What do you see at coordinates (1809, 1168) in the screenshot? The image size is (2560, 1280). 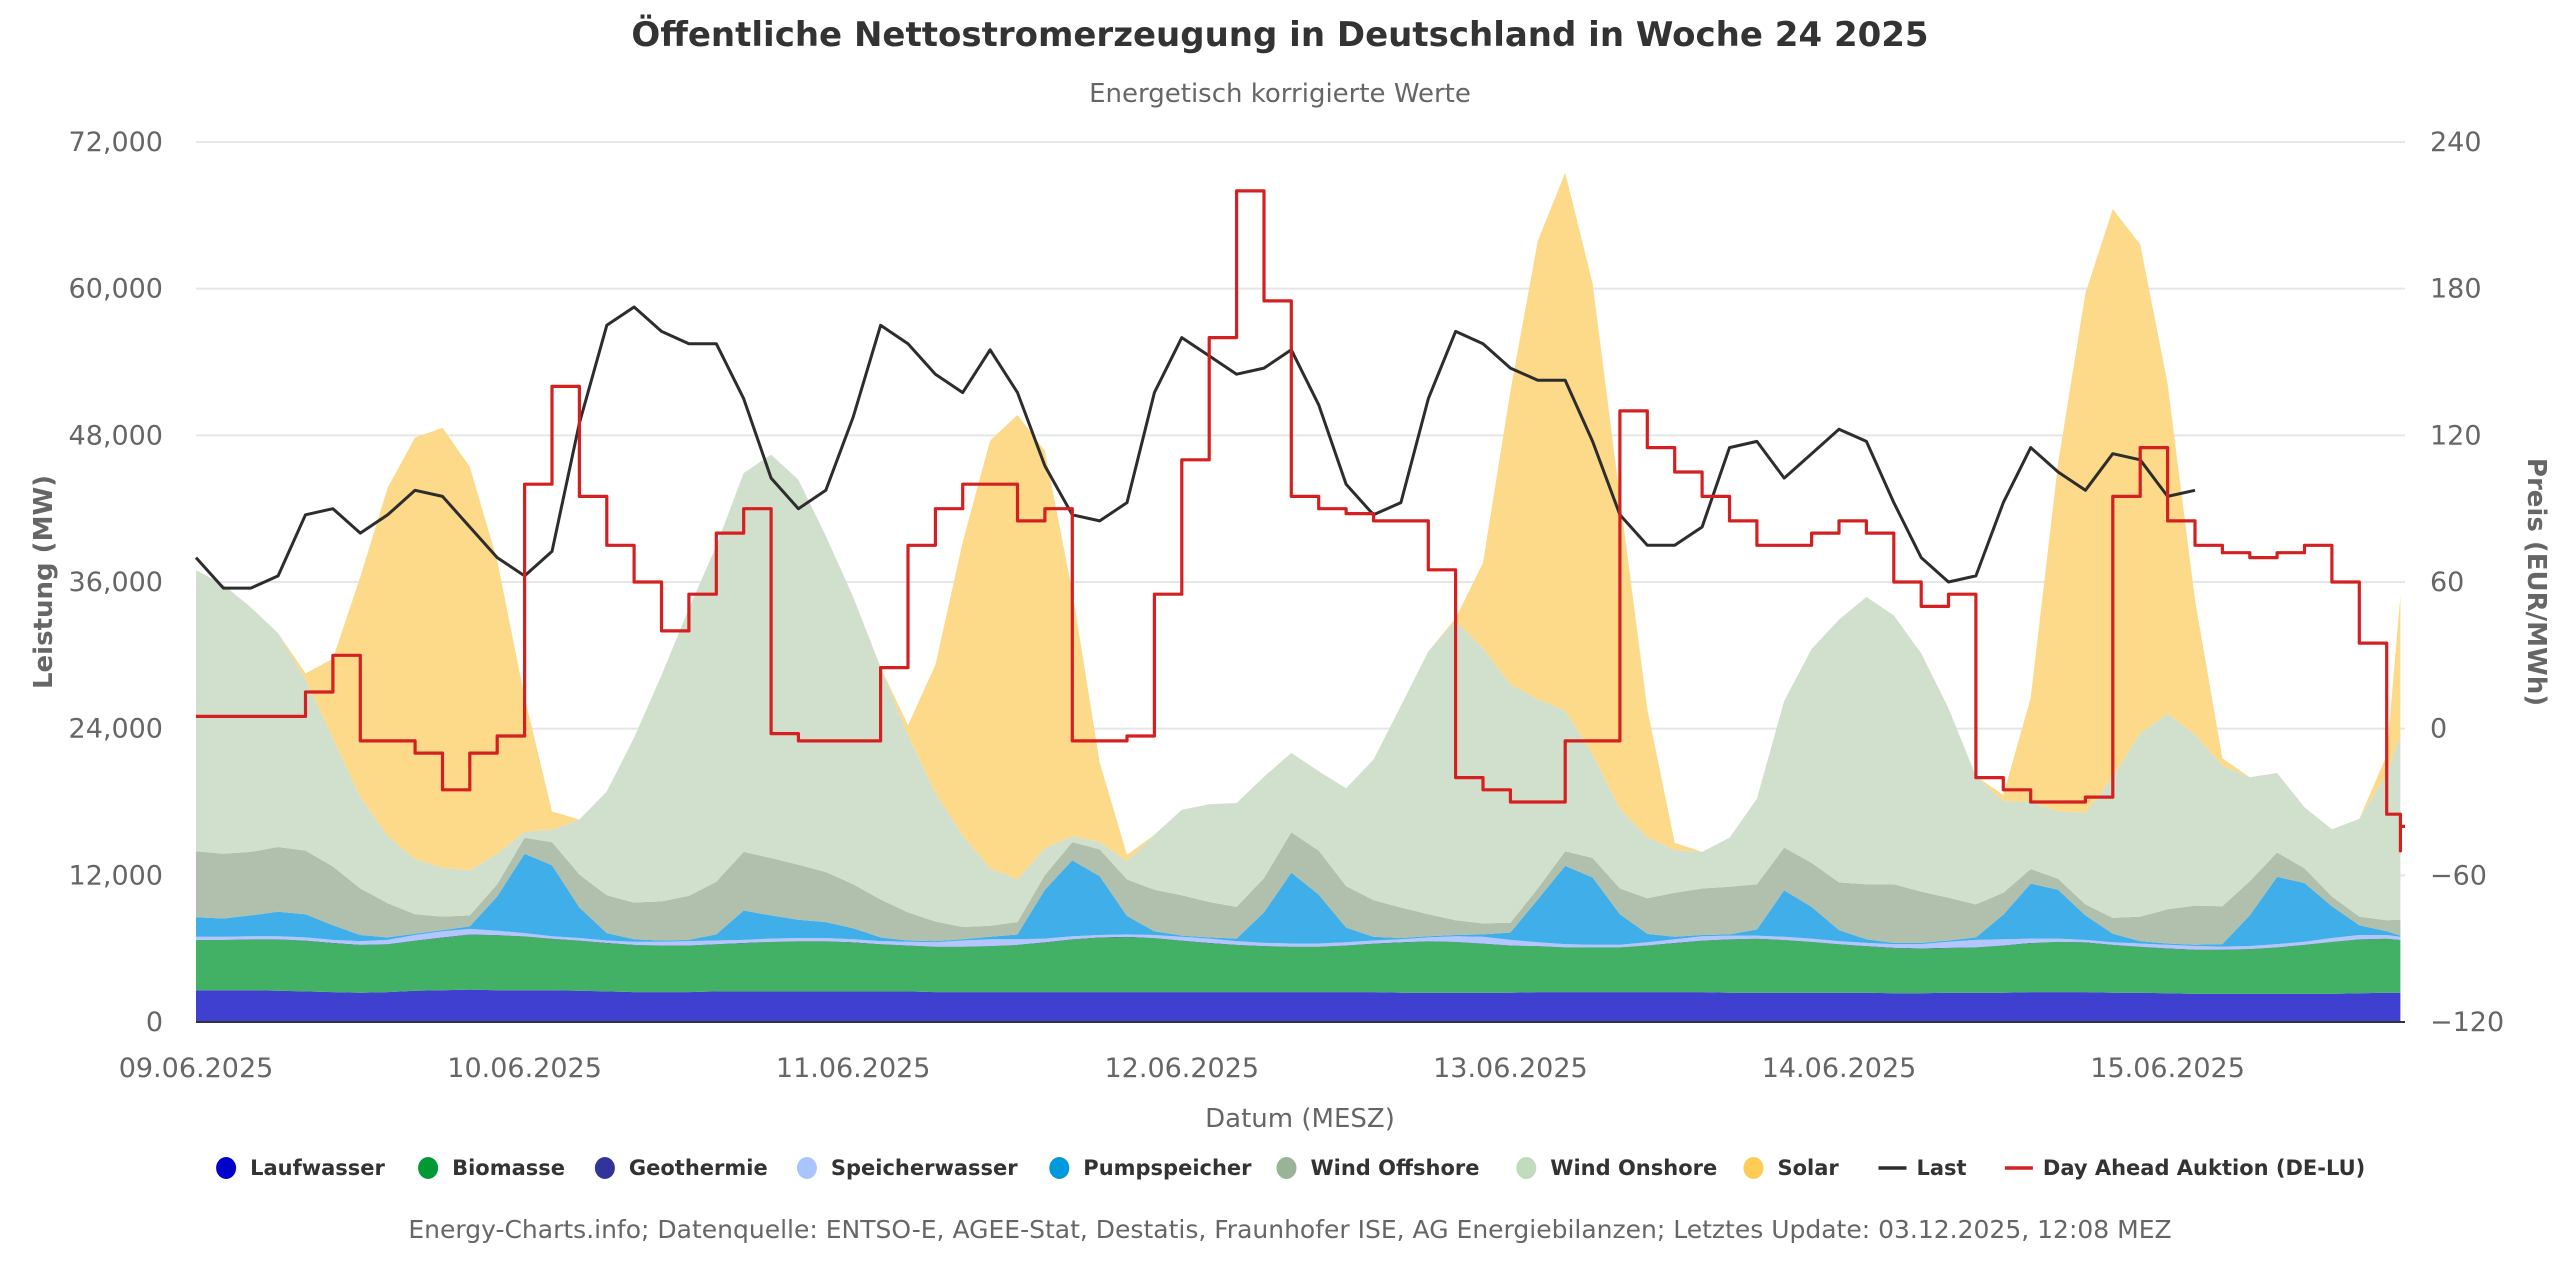 I see `legend-label: Solar` at bounding box center [1809, 1168].